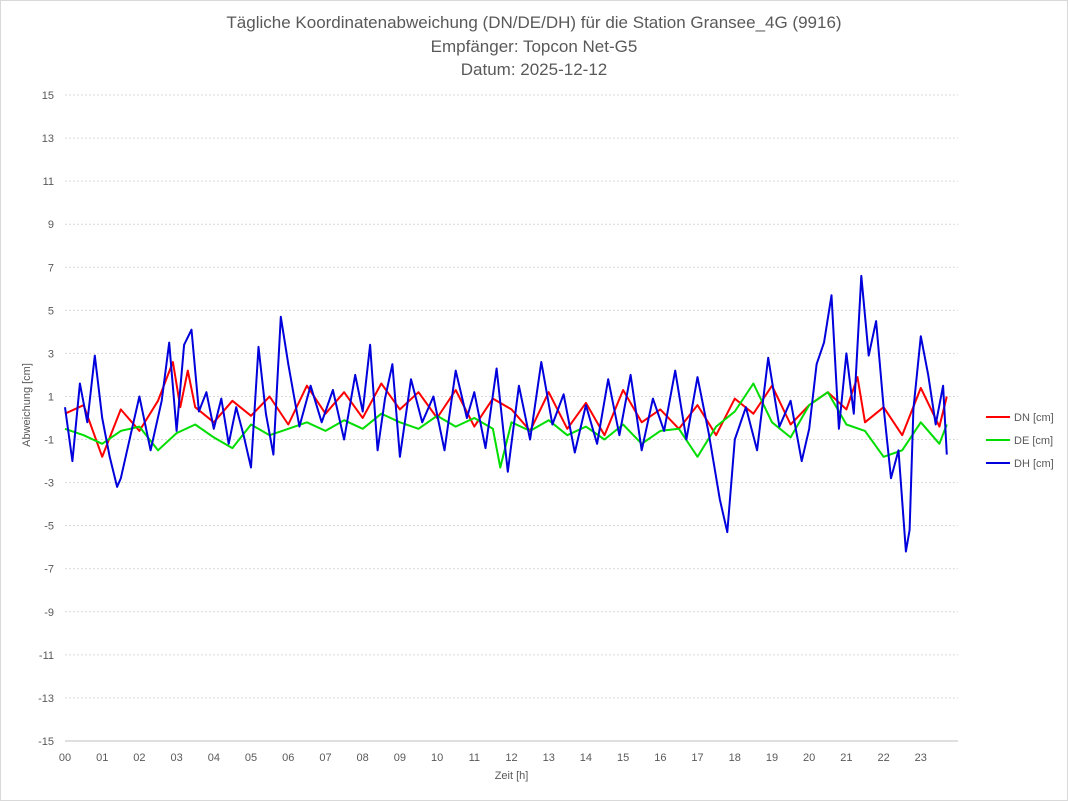 This screenshot has width=1068, height=801. I want to click on chart-subtitle-date: Datum: 2025-12-12, so click(534, 69).